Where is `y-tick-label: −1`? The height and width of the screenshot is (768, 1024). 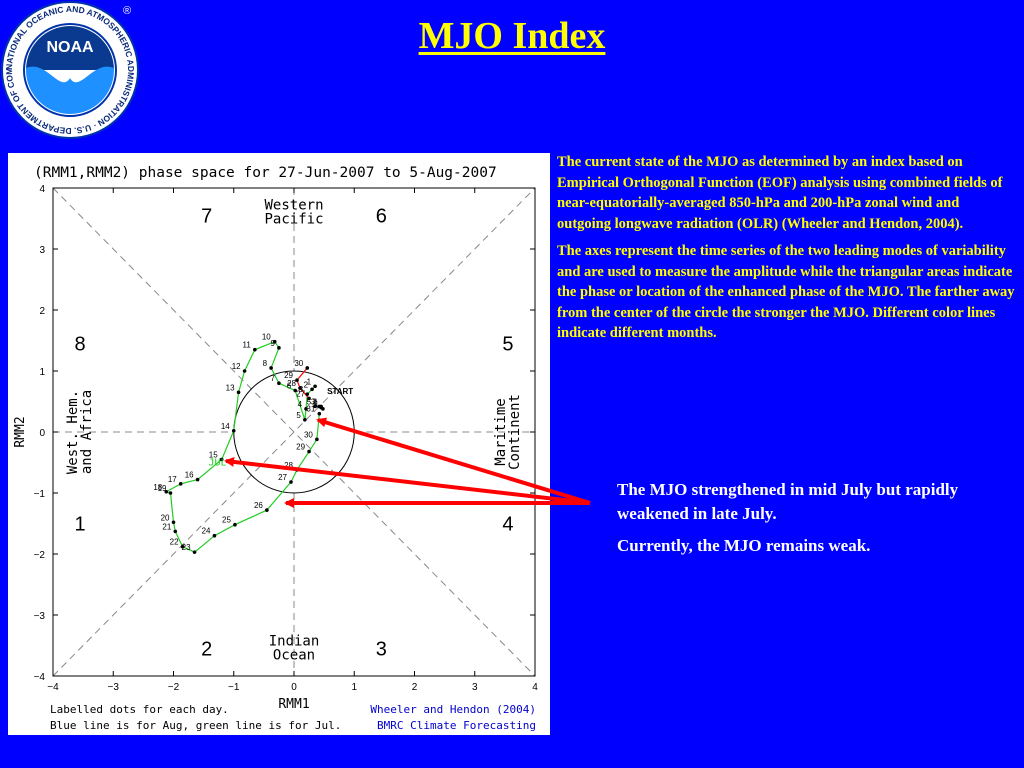
y-tick-label: −1 is located at coordinates (40, 494).